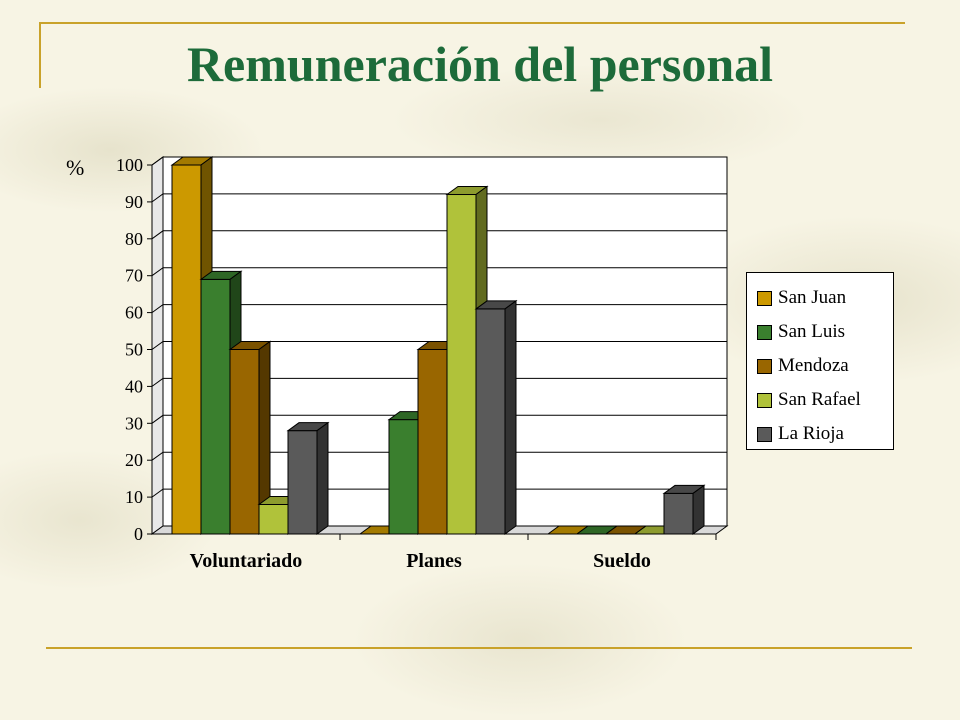 The height and width of the screenshot is (720, 960). I want to click on y-tick-label: 0, so click(138, 534).